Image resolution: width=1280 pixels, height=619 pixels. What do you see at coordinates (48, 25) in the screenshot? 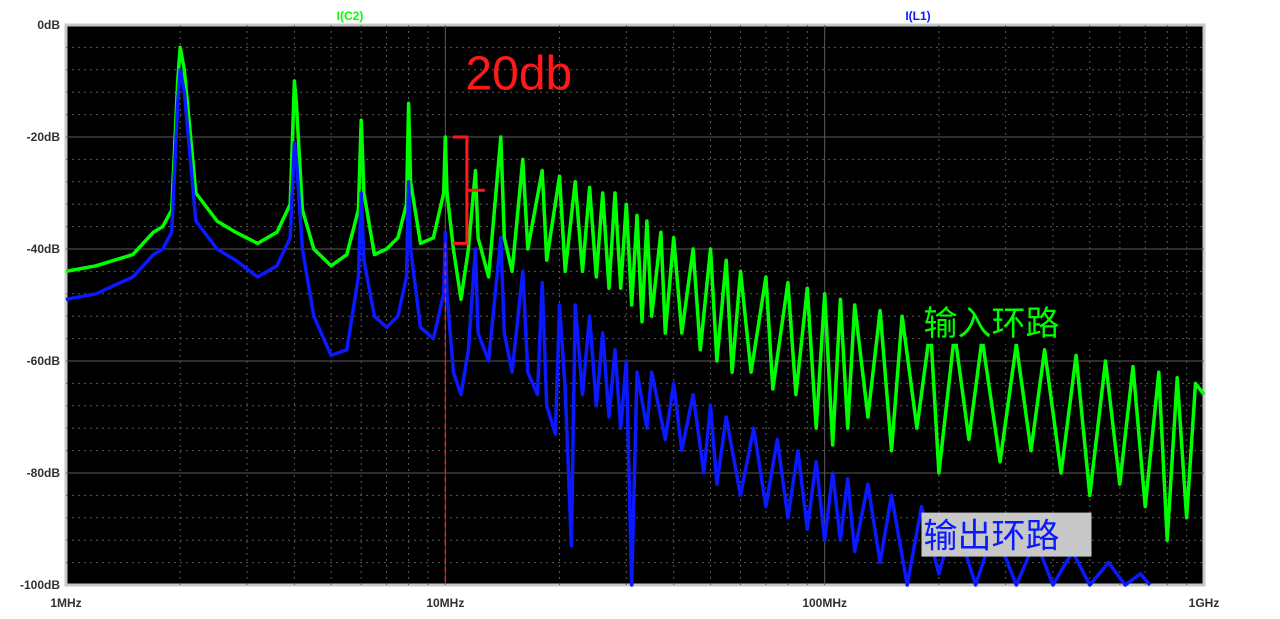
I see `y-tick-label: 0dB` at bounding box center [48, 25].